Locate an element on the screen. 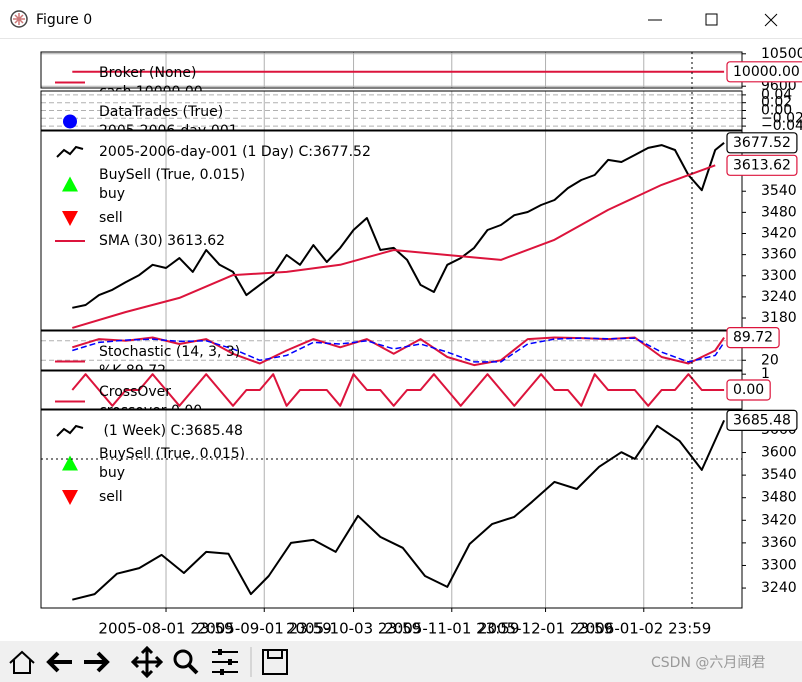  zoom-handle is located at coordinates (193, 669).